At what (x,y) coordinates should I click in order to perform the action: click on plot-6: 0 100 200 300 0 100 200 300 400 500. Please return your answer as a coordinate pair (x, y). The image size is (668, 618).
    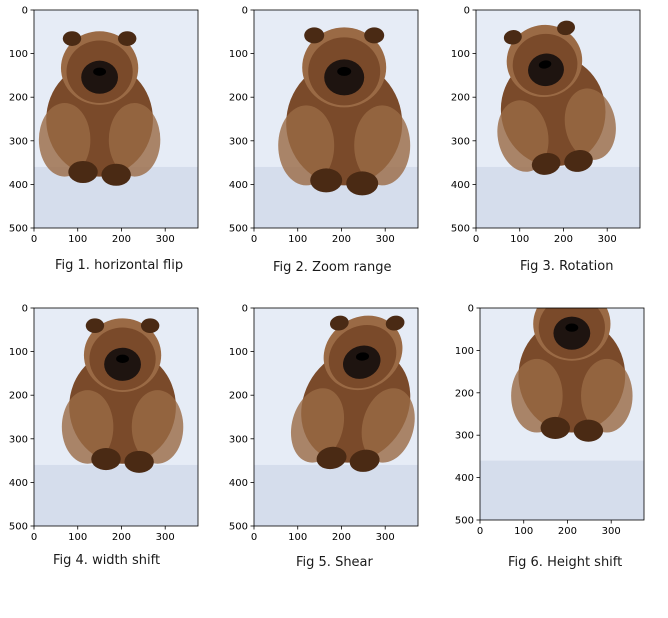
    Looking at the image, I should click on (550, 420).